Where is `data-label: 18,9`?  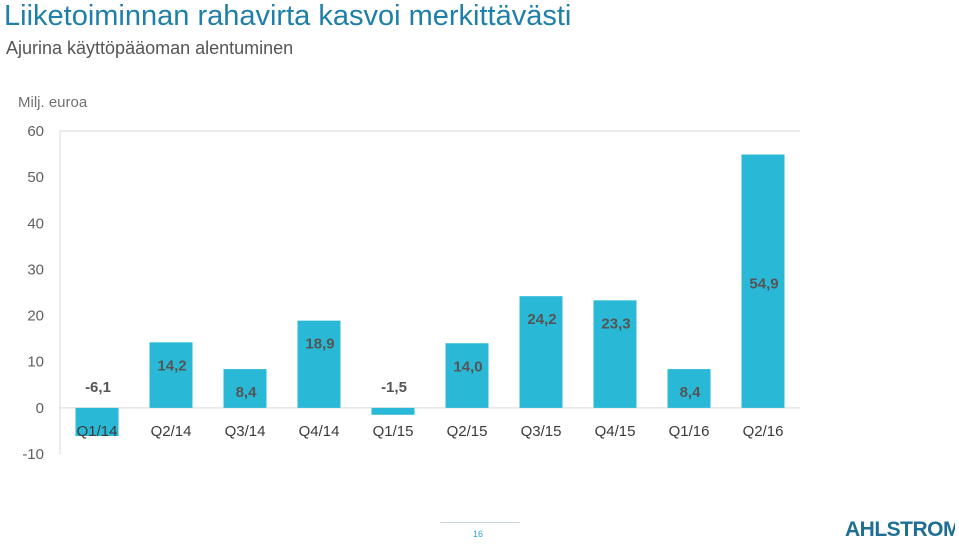 data-label: 18,9 is located at coordinates (319, 344).